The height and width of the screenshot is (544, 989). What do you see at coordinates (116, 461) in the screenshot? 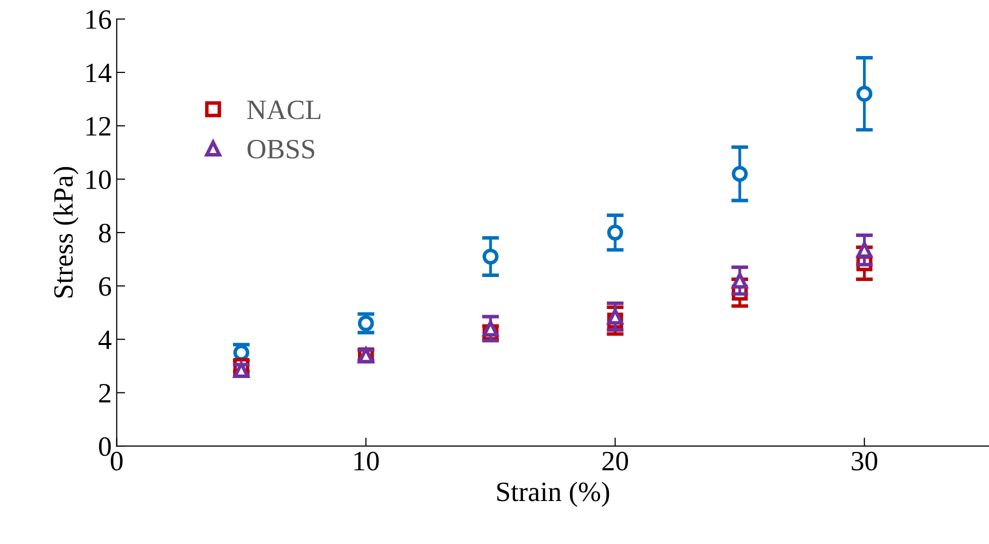
I see `x-tick-label: 0` at bounding box center [116, 461].